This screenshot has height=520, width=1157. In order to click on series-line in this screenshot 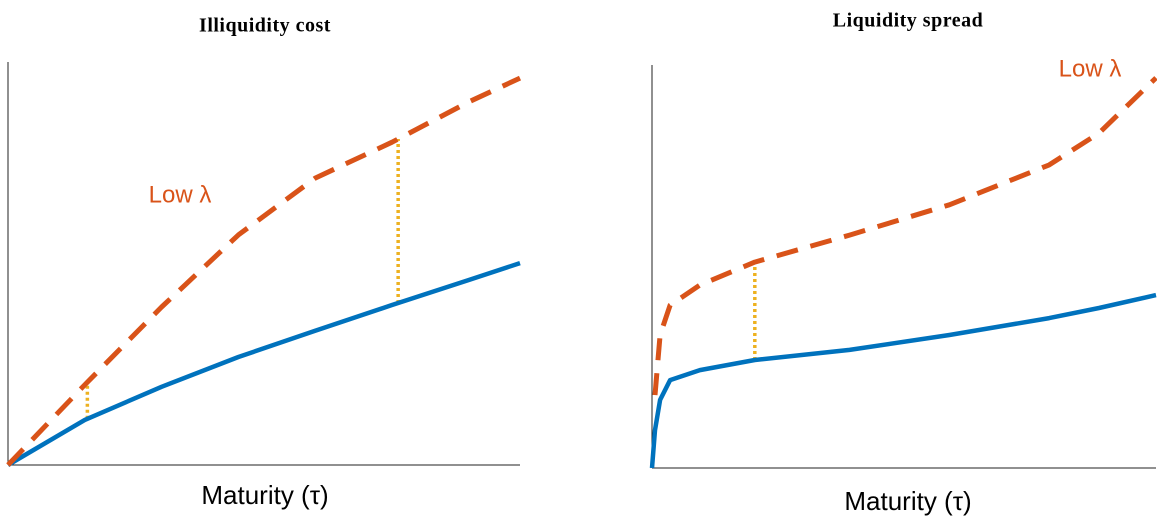, I will do `click(903, 380)`.